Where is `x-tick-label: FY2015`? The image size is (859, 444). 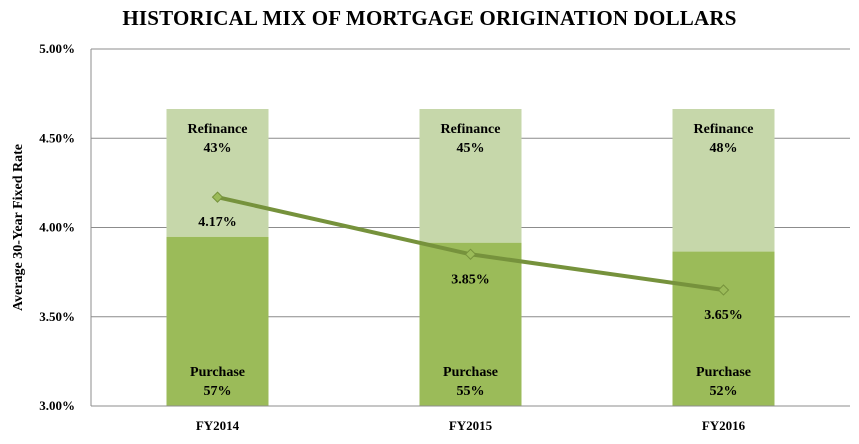
x-tick-label: FY2015 is located at coordinates (471, 425).